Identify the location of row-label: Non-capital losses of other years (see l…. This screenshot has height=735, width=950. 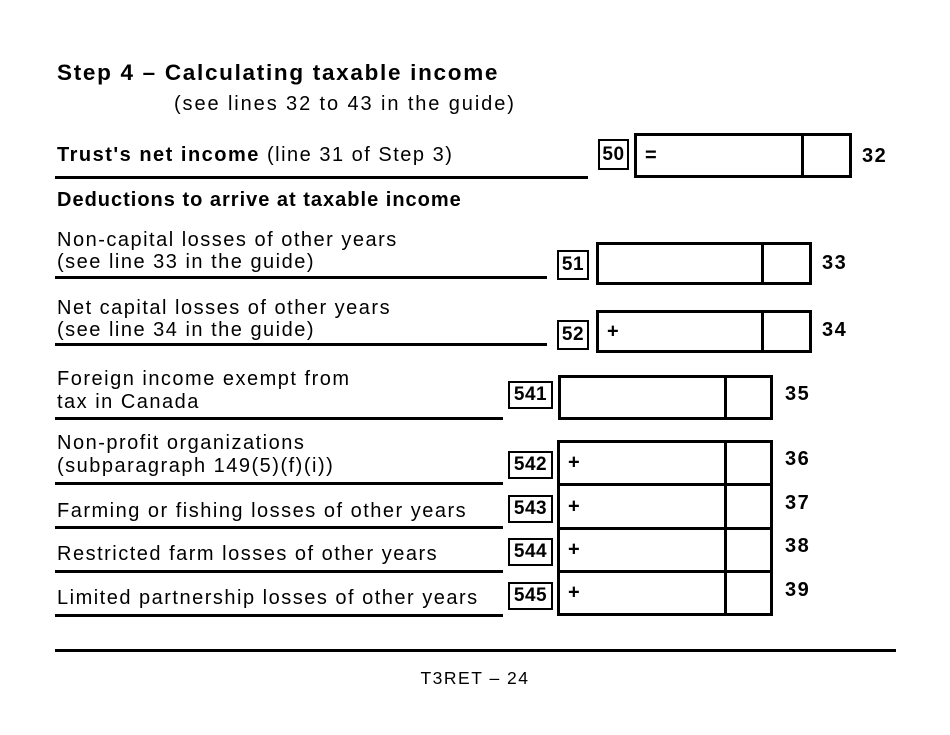
(227, 251).